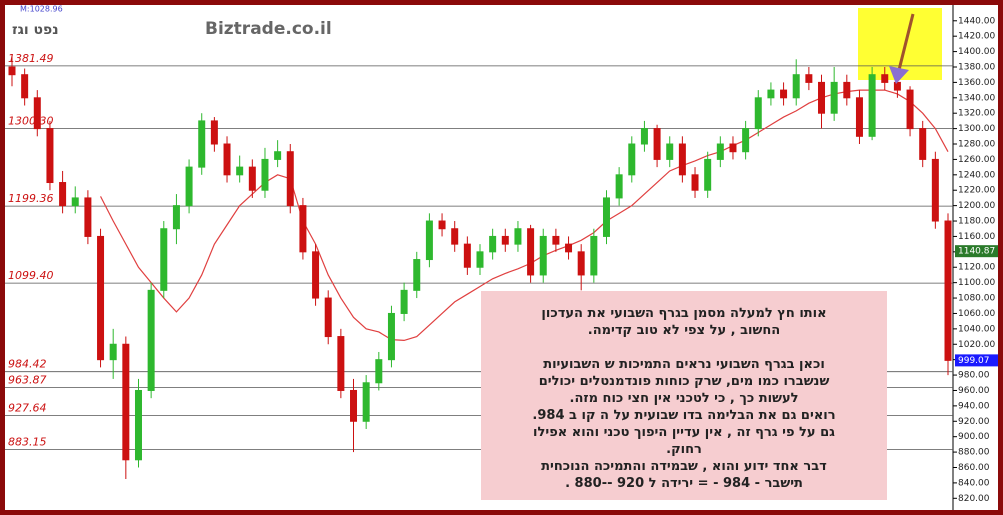 The height and width of the screenshot is (515, 1003). I want to click on level-label: 1199.36, so click(31, 198).